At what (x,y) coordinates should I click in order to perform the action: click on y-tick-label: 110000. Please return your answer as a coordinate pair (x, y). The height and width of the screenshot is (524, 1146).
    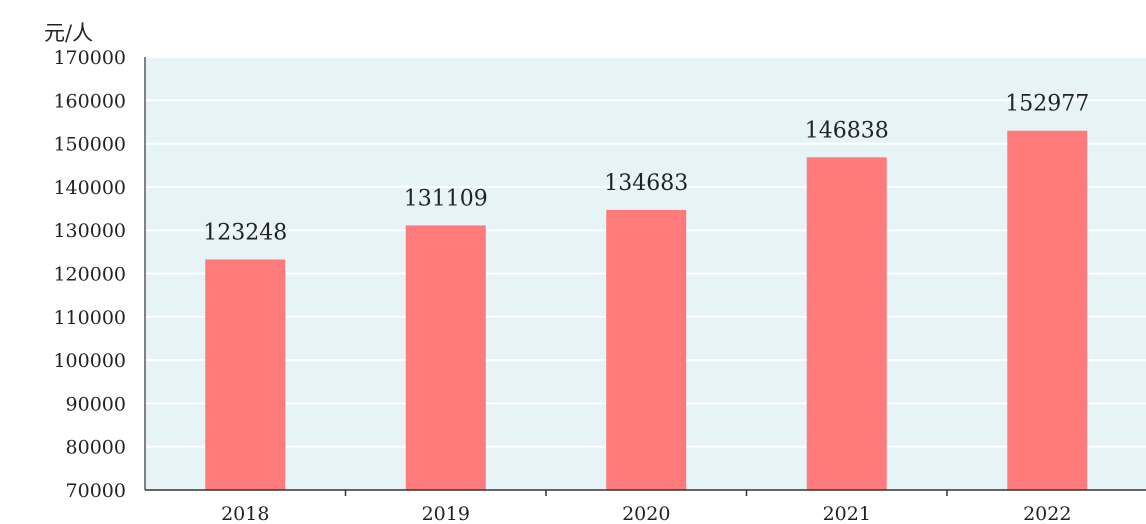
    Looking at the image, I should click on (89, 318).